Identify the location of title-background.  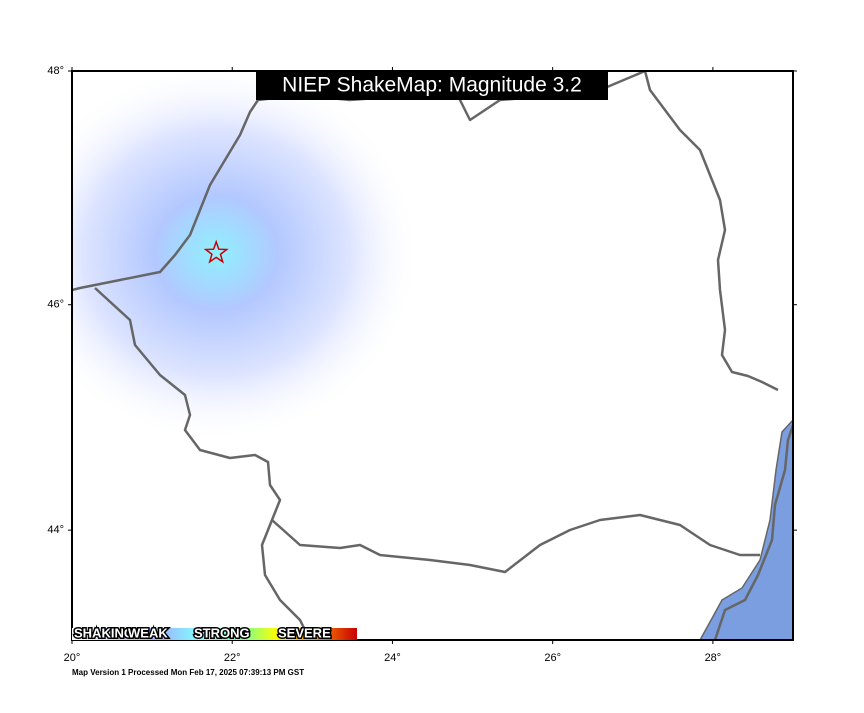
(432, 86).